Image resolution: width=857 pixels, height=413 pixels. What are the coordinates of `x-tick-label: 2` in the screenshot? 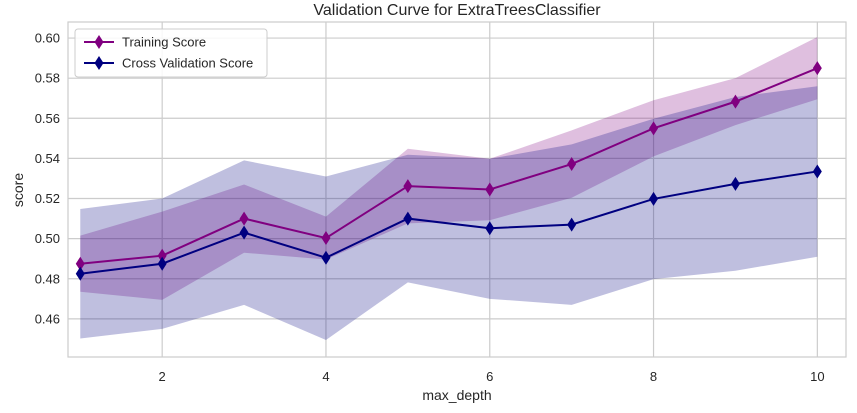 It's located at (162, 376).